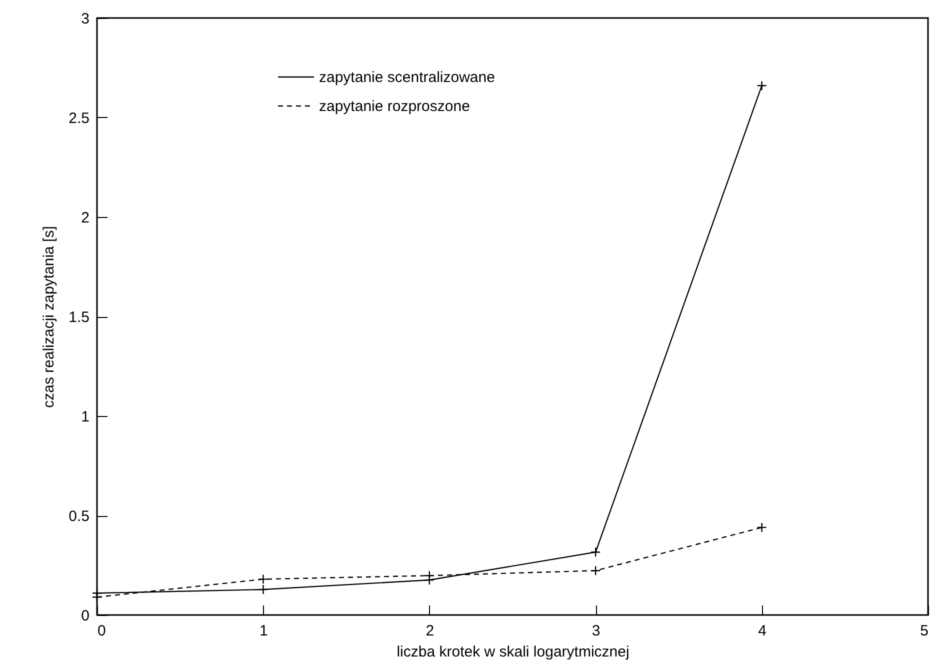 This screenshot has height=671, width=935. Describe the element at coordinates (762, 631) in the screenshot. I see `x-tick-label: 4` at that location.